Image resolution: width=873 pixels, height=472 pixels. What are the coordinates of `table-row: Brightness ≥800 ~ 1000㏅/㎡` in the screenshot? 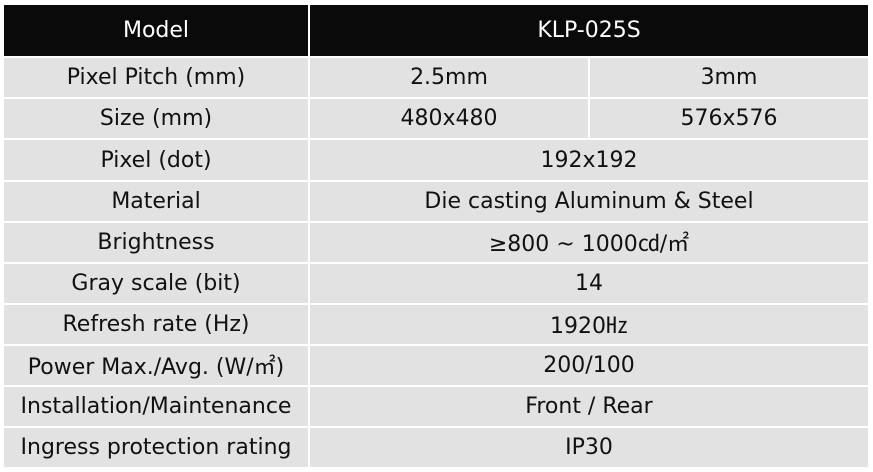 It's located at (436, 242).